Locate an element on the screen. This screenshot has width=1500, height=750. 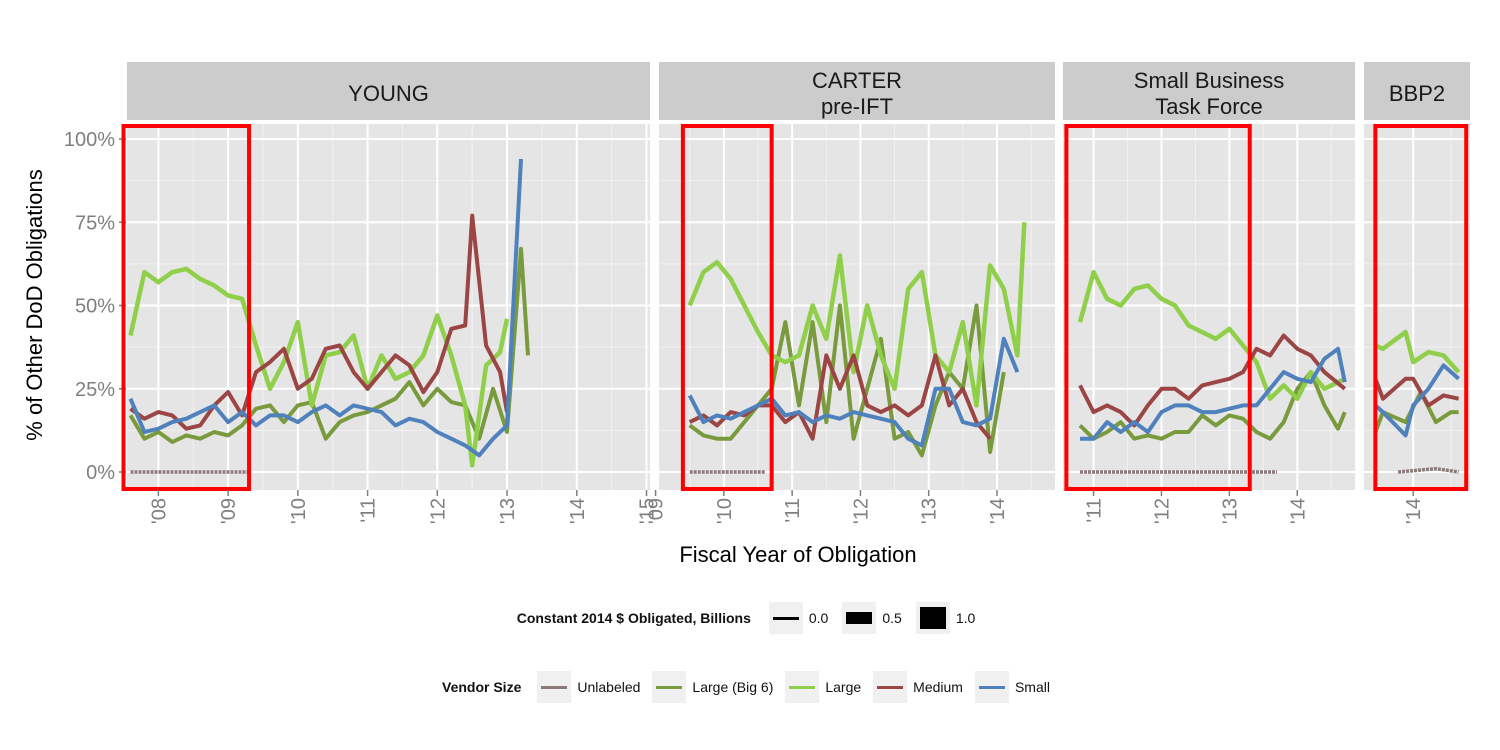
legend-label-large: Large is located at coordinates (843, 687).